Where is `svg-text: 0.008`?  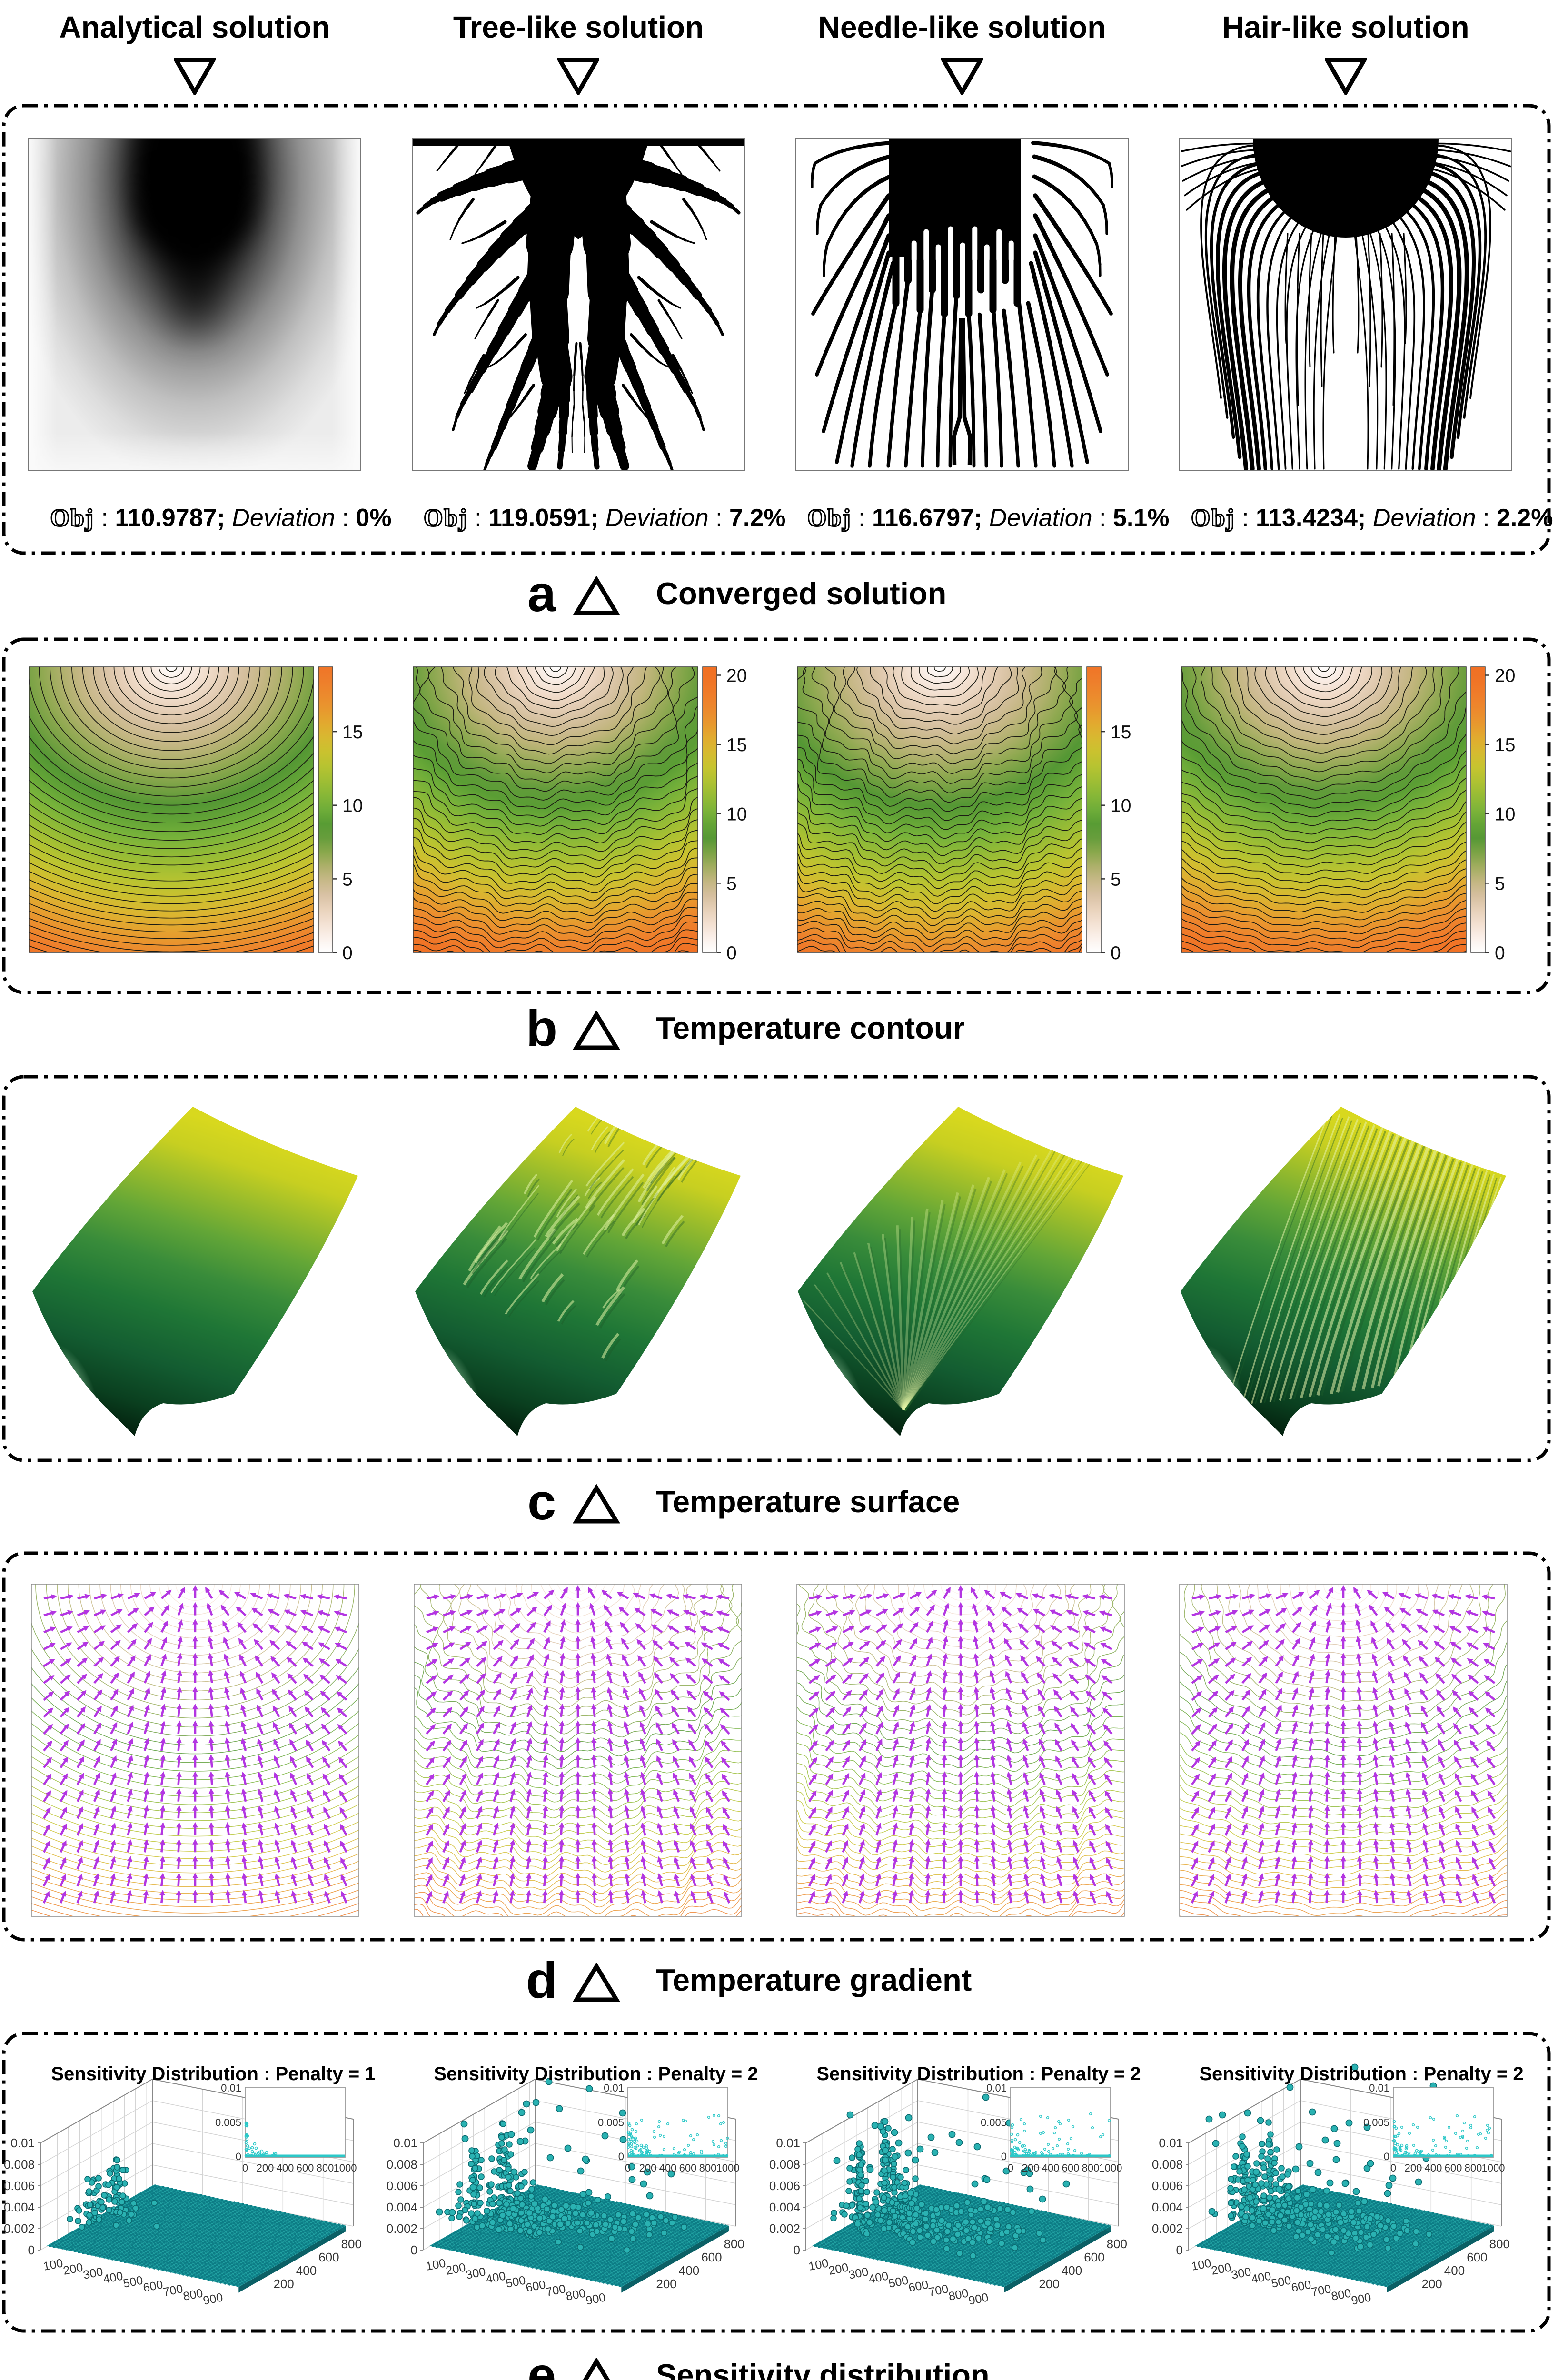
svg-text: 0.008 is located at coordinates (19, 2164).